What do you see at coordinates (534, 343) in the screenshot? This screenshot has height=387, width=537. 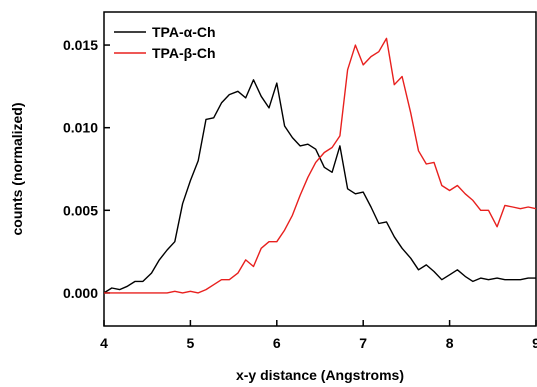 I see `x-tick-label: 9` at bounding box center [534, 343].